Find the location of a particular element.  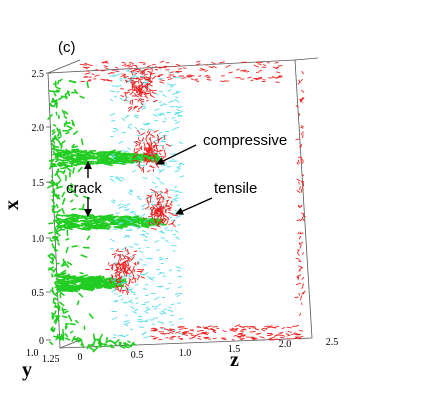

crack-label: crack is located at coordinates (84, 188).